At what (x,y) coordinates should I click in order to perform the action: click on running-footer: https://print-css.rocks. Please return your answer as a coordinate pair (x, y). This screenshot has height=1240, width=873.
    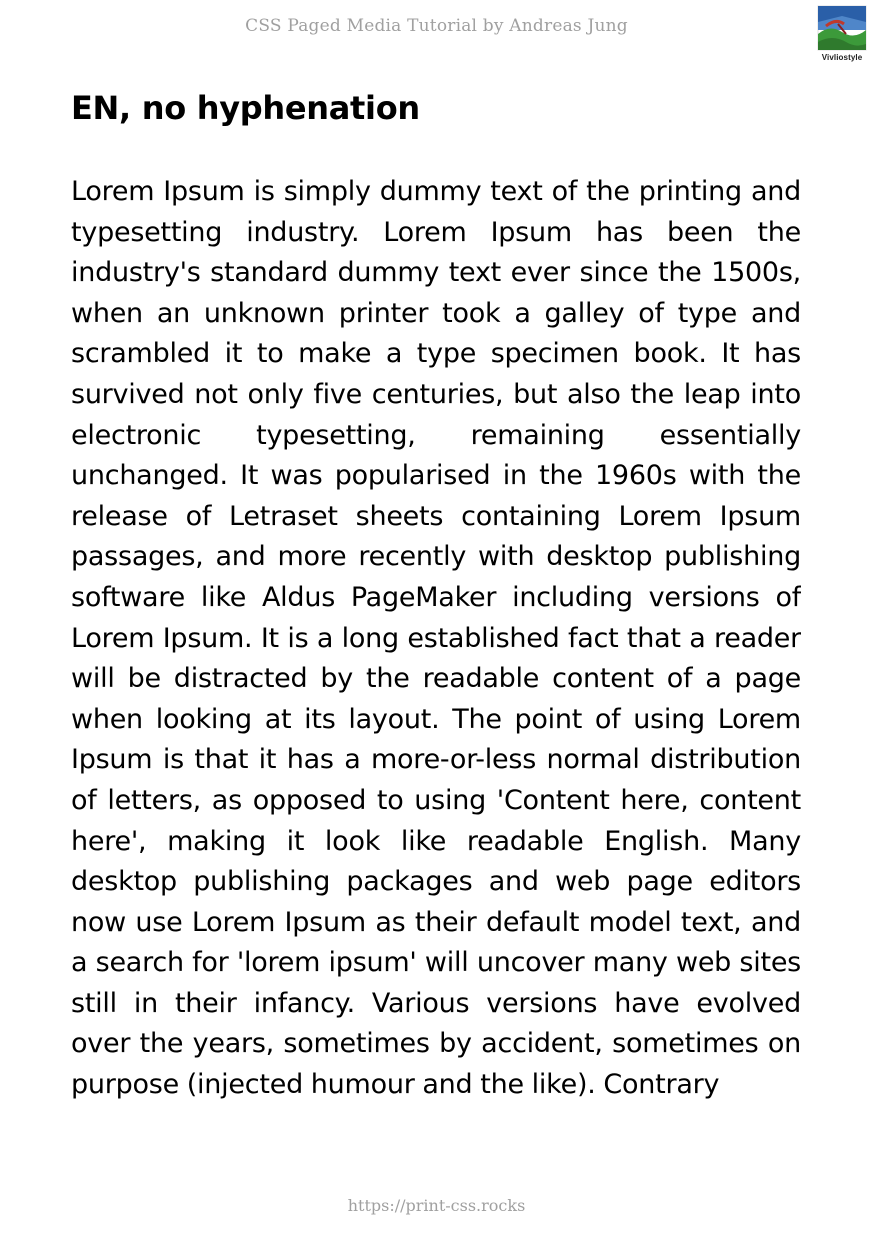
    Looking at the image, I should click on (436, 1205).